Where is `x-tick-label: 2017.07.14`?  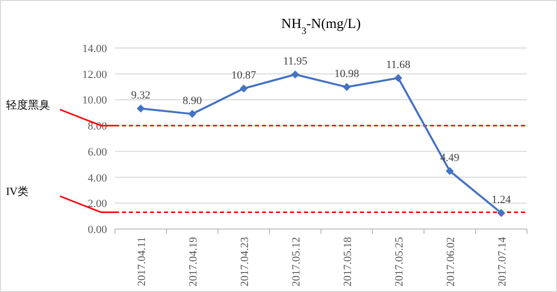
x-tick-label: 2017.07.14 is located at coordinates (502, 261).